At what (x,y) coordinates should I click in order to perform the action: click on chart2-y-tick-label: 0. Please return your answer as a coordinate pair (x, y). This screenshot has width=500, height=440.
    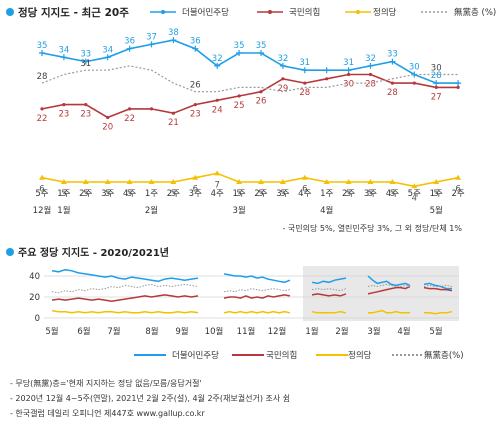
    Looking at the image, I should click on (37, 319).